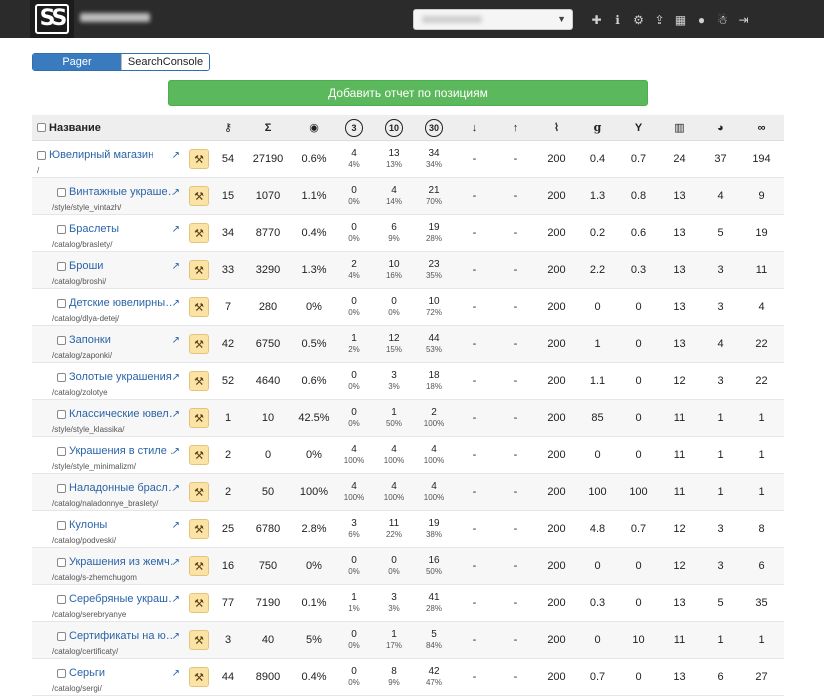 This screenshot has height=697, width=824. I want to click on gears-icon: ⚙, so click(638, 19).